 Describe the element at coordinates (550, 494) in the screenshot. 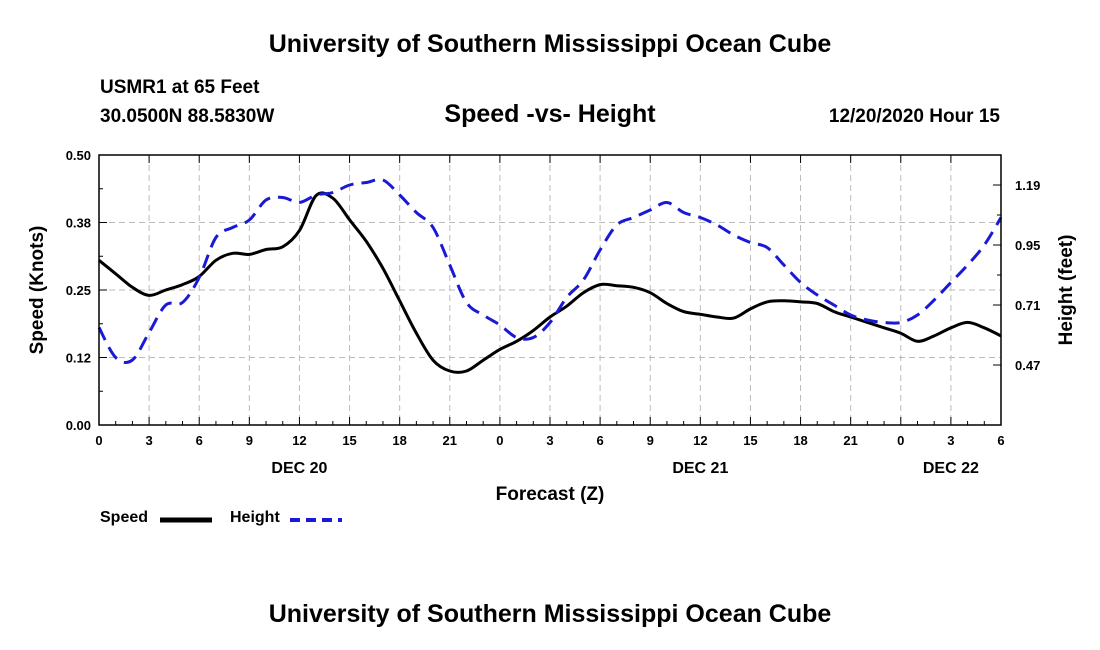

I see `x-axis-title: Forecast (Z)` at that location.